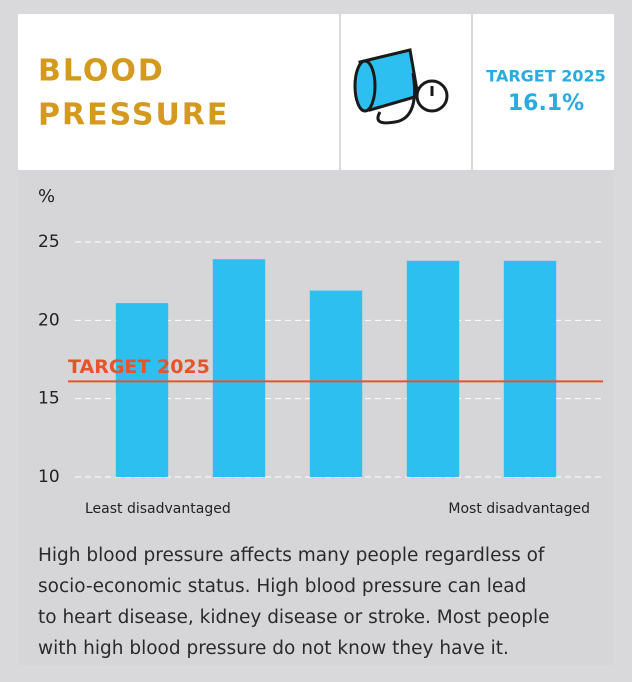  What do you see at coordinates (401, 86) in the screenshot?
I see `cuff-icon` at bounding box center [401, 86].